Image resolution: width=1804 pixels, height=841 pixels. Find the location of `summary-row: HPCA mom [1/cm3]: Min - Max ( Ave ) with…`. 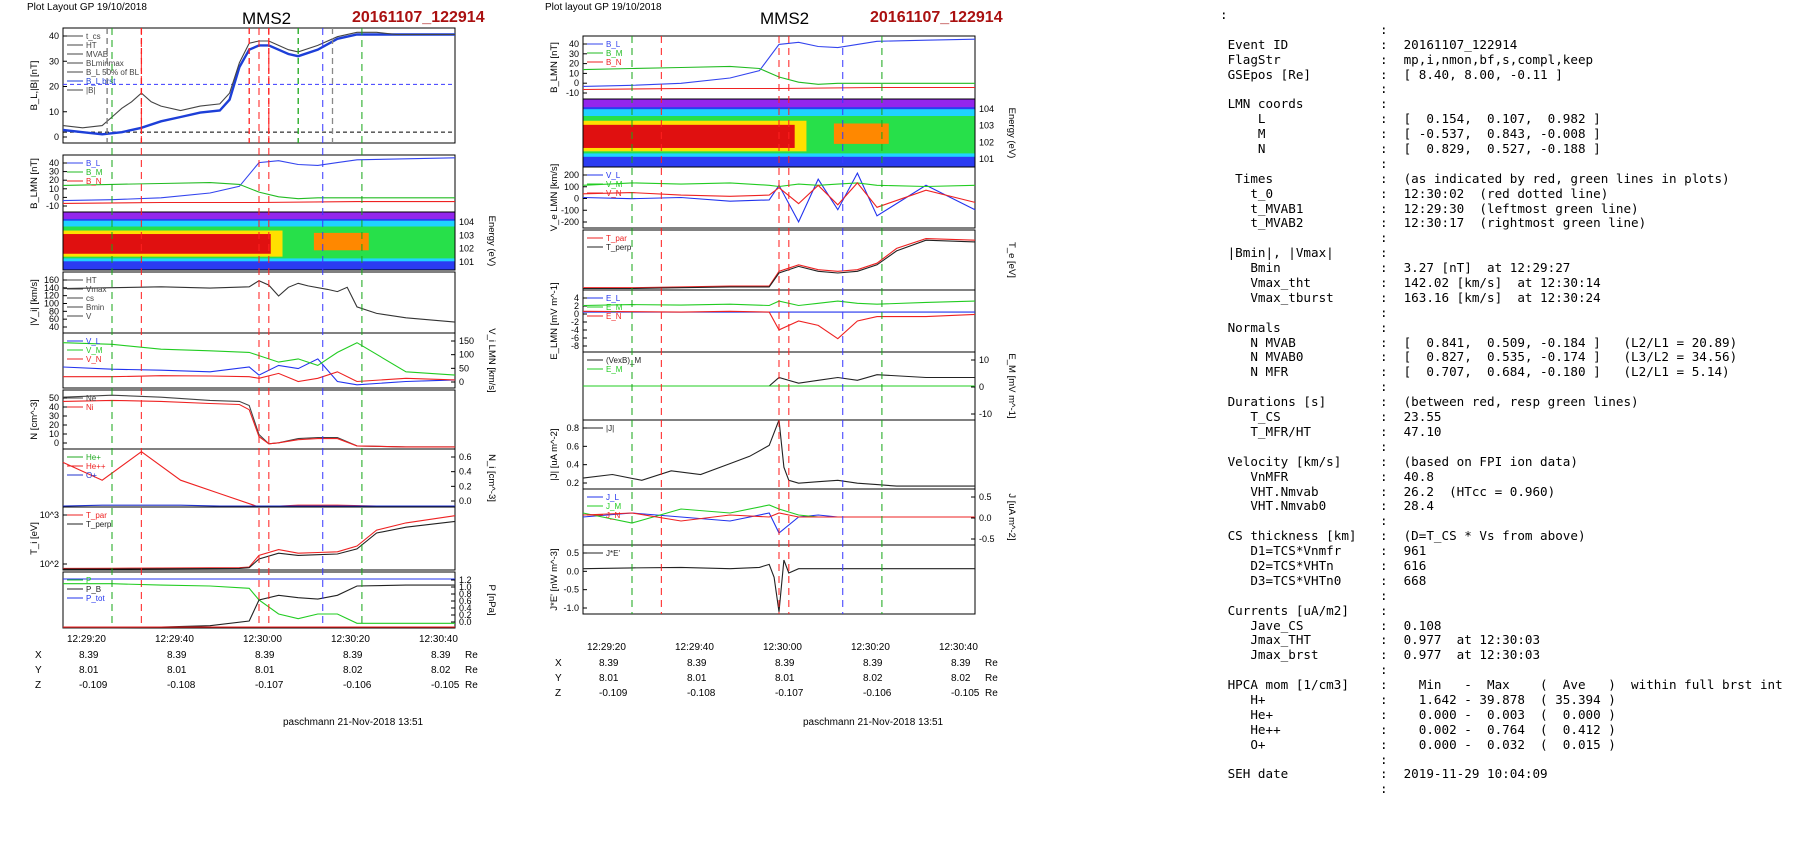

summary-row: HPCA mom [1/cm3]: Min - Max ( Ave ) with… is located at coordinates (1512, 685).